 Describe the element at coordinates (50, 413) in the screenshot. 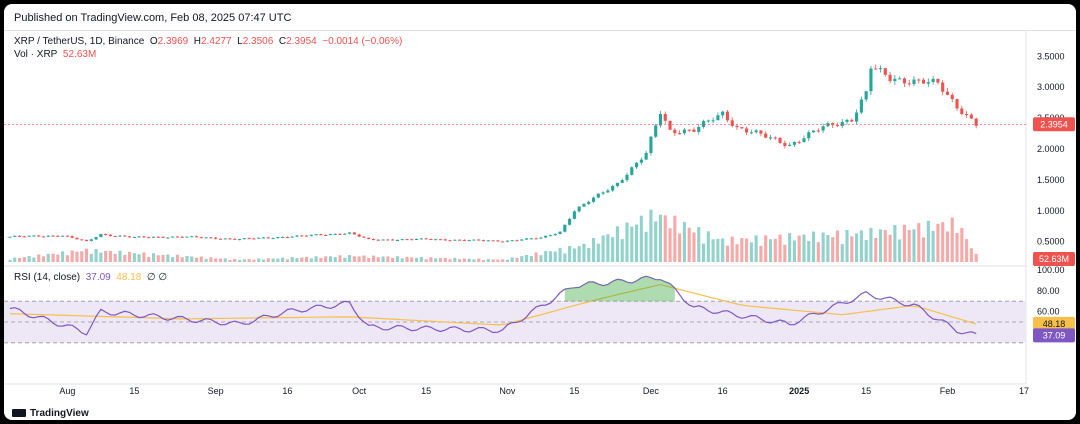

I see `tradingview-logo: TradingView` at that location.